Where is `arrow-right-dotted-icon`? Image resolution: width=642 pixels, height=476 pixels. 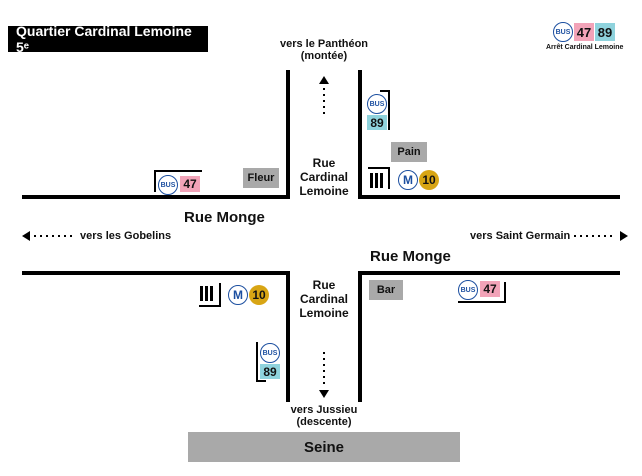
arrow-right-dotted-icon is located at coordinates (601, 236).